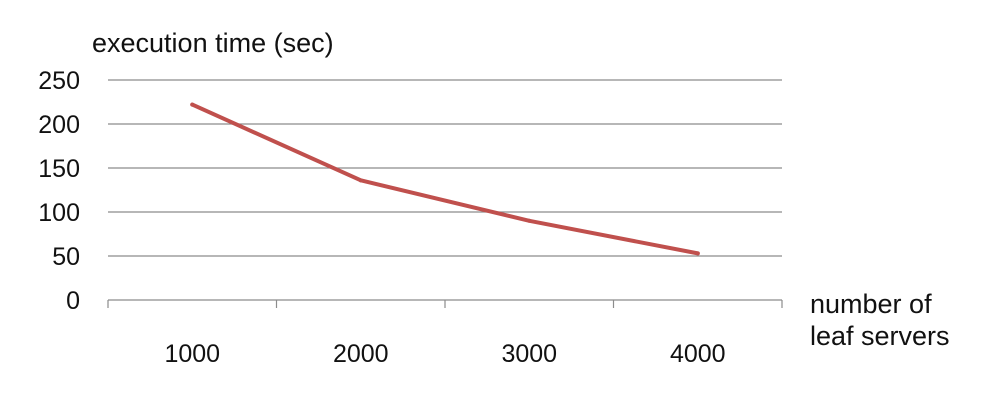 Image resolution: width=1000 pixels, height=412 pixels. What do you see at coordinates (871, 304) in the screenshot?
I see `x-axis-title-line-1: number of` at bounding box center [871, 304].